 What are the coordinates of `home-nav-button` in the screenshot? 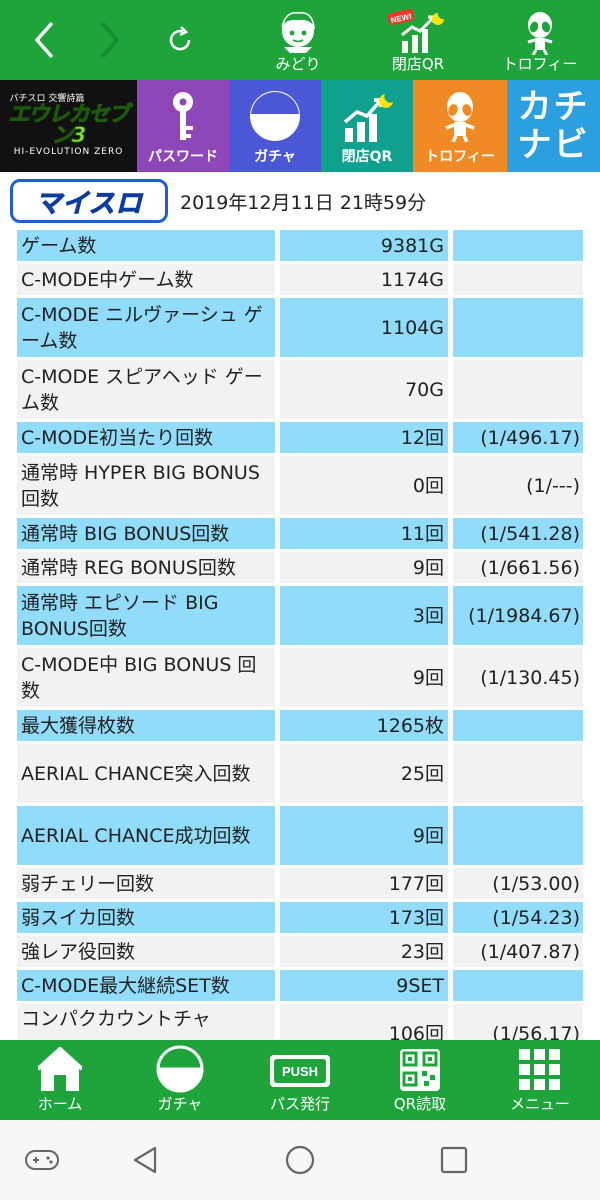 It's located at (300, 1160).